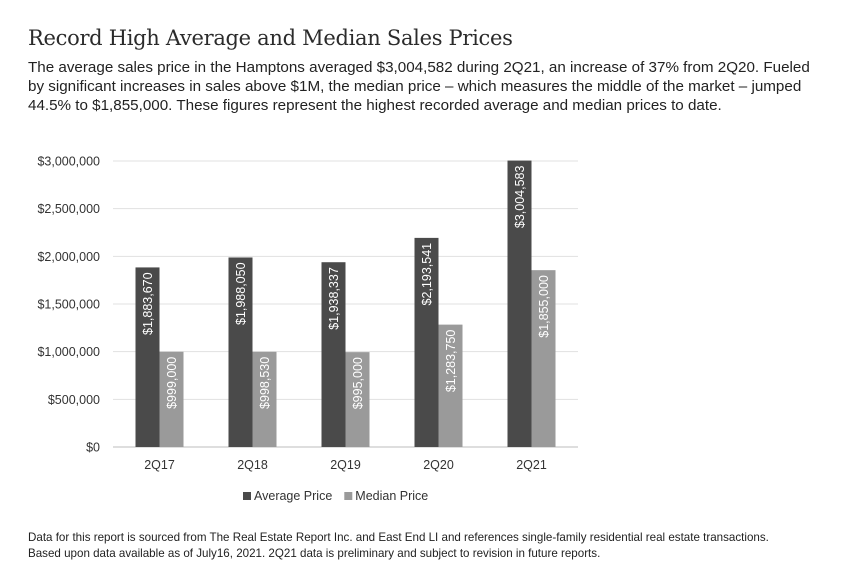 This screenshot has width=854, height=588. I want to click on bar-value-label: $1,883,670, so click(148, 303).